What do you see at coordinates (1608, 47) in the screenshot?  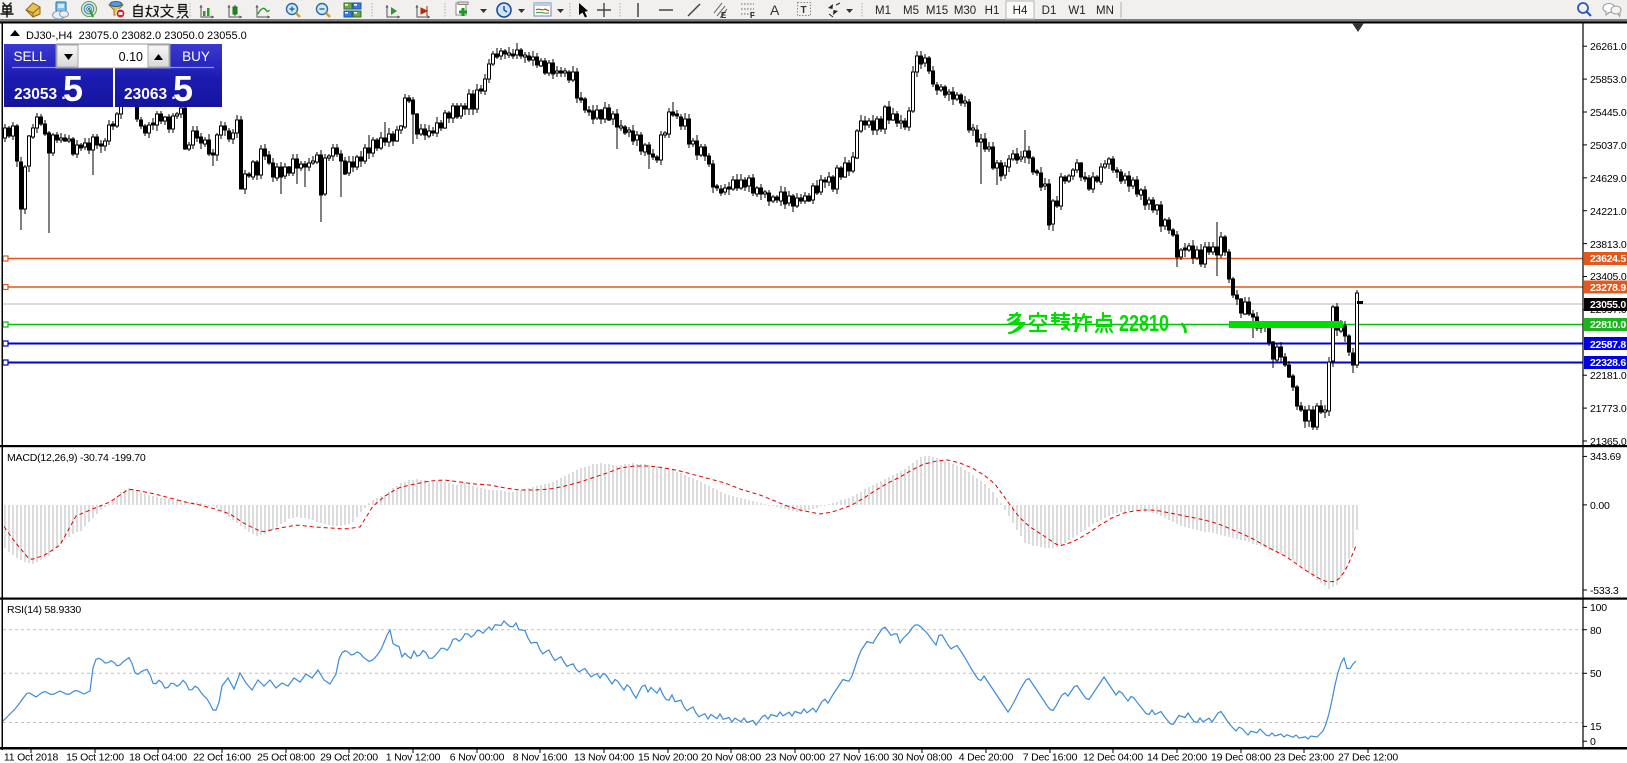 I see `svg-text: 26261.0` at bounding box center [1608, 47].